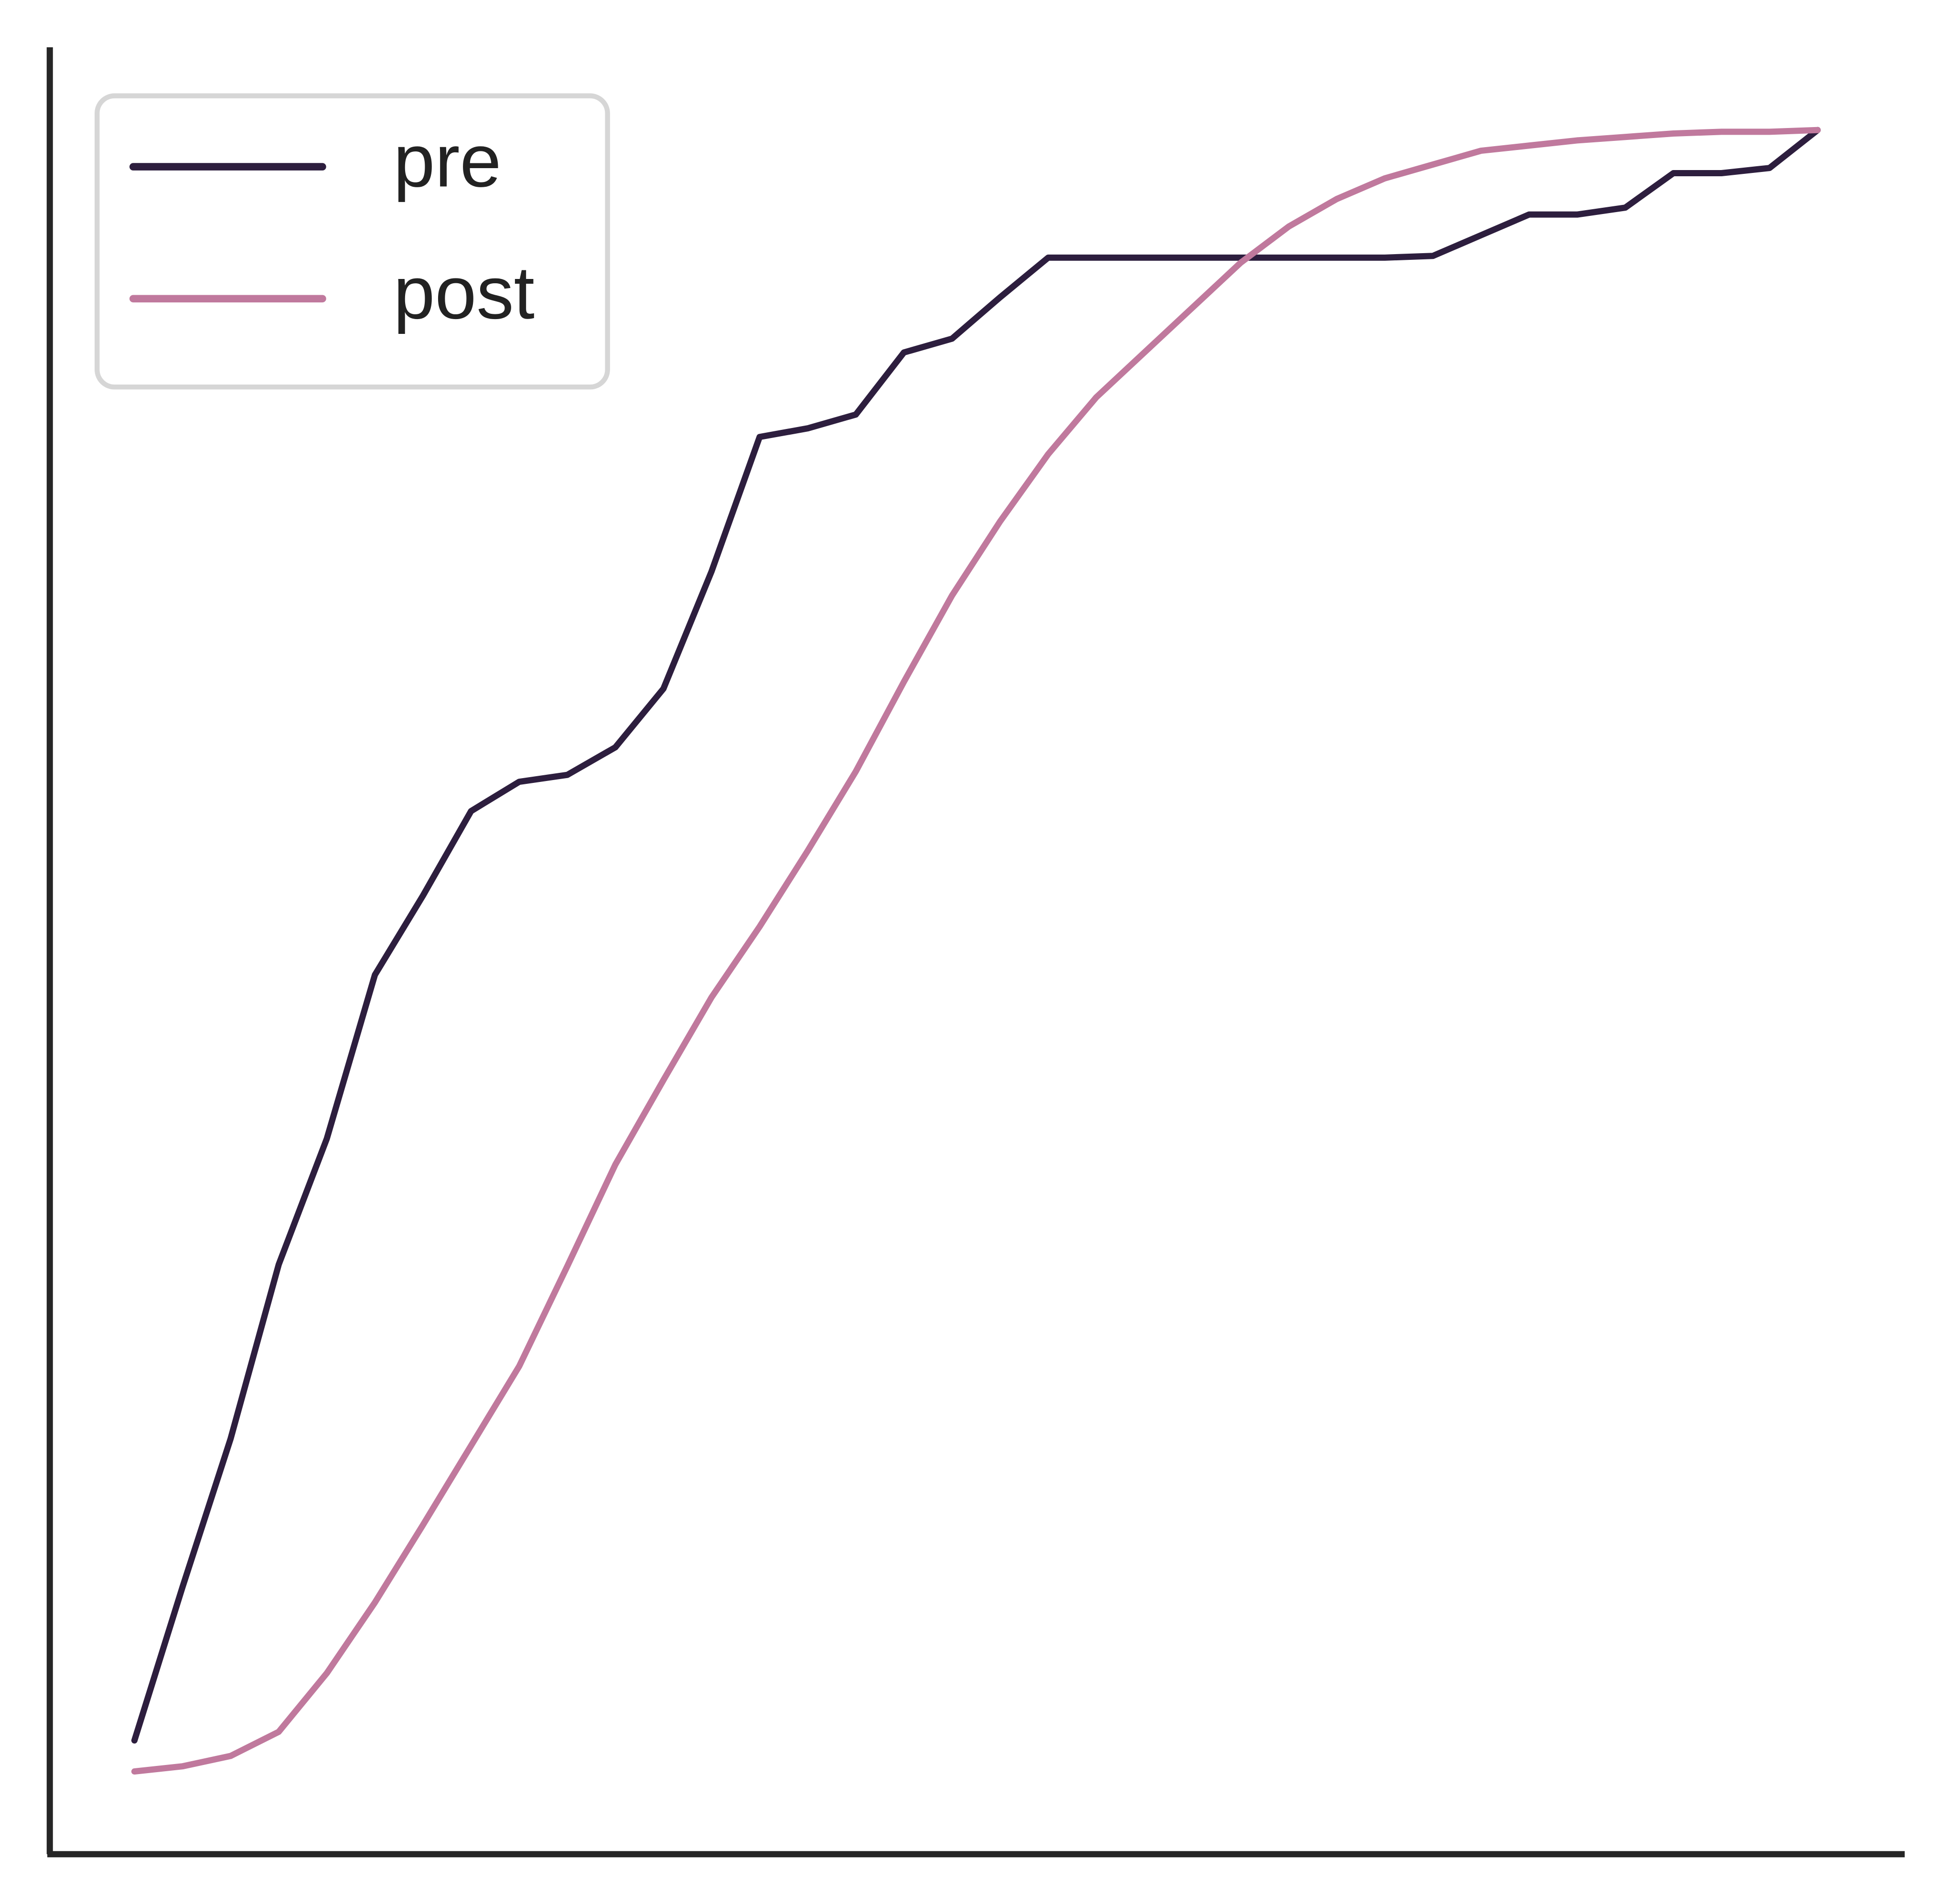  What do you see at coordinates (464, 293) in the screenshot?
I see `legend-label: post` at bounding box center [464, 293].